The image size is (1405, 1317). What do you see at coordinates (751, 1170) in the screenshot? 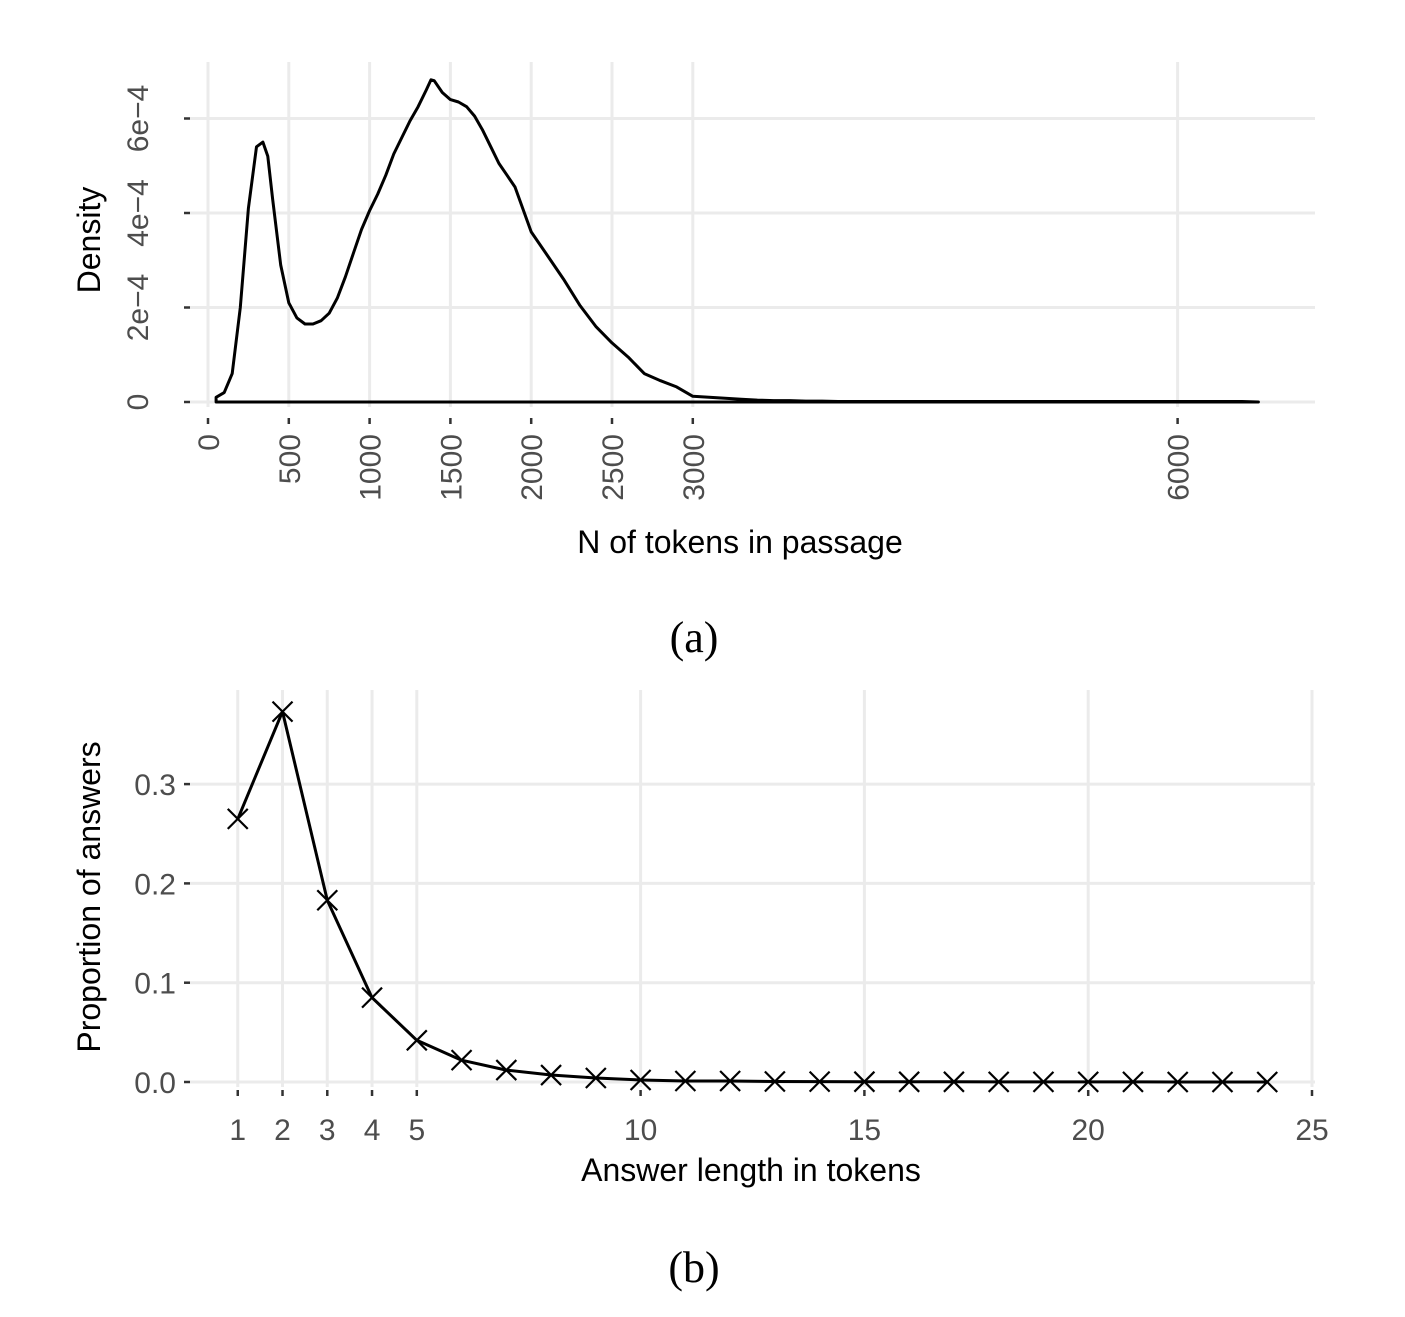
I see `answer-length-x-axis-title: Answer length in tokens` at bounding box center [751, 1170].